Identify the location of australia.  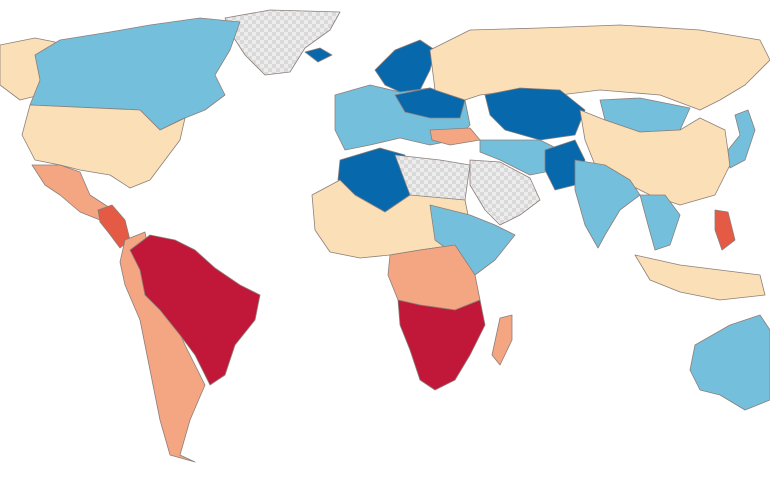
(729, 362).